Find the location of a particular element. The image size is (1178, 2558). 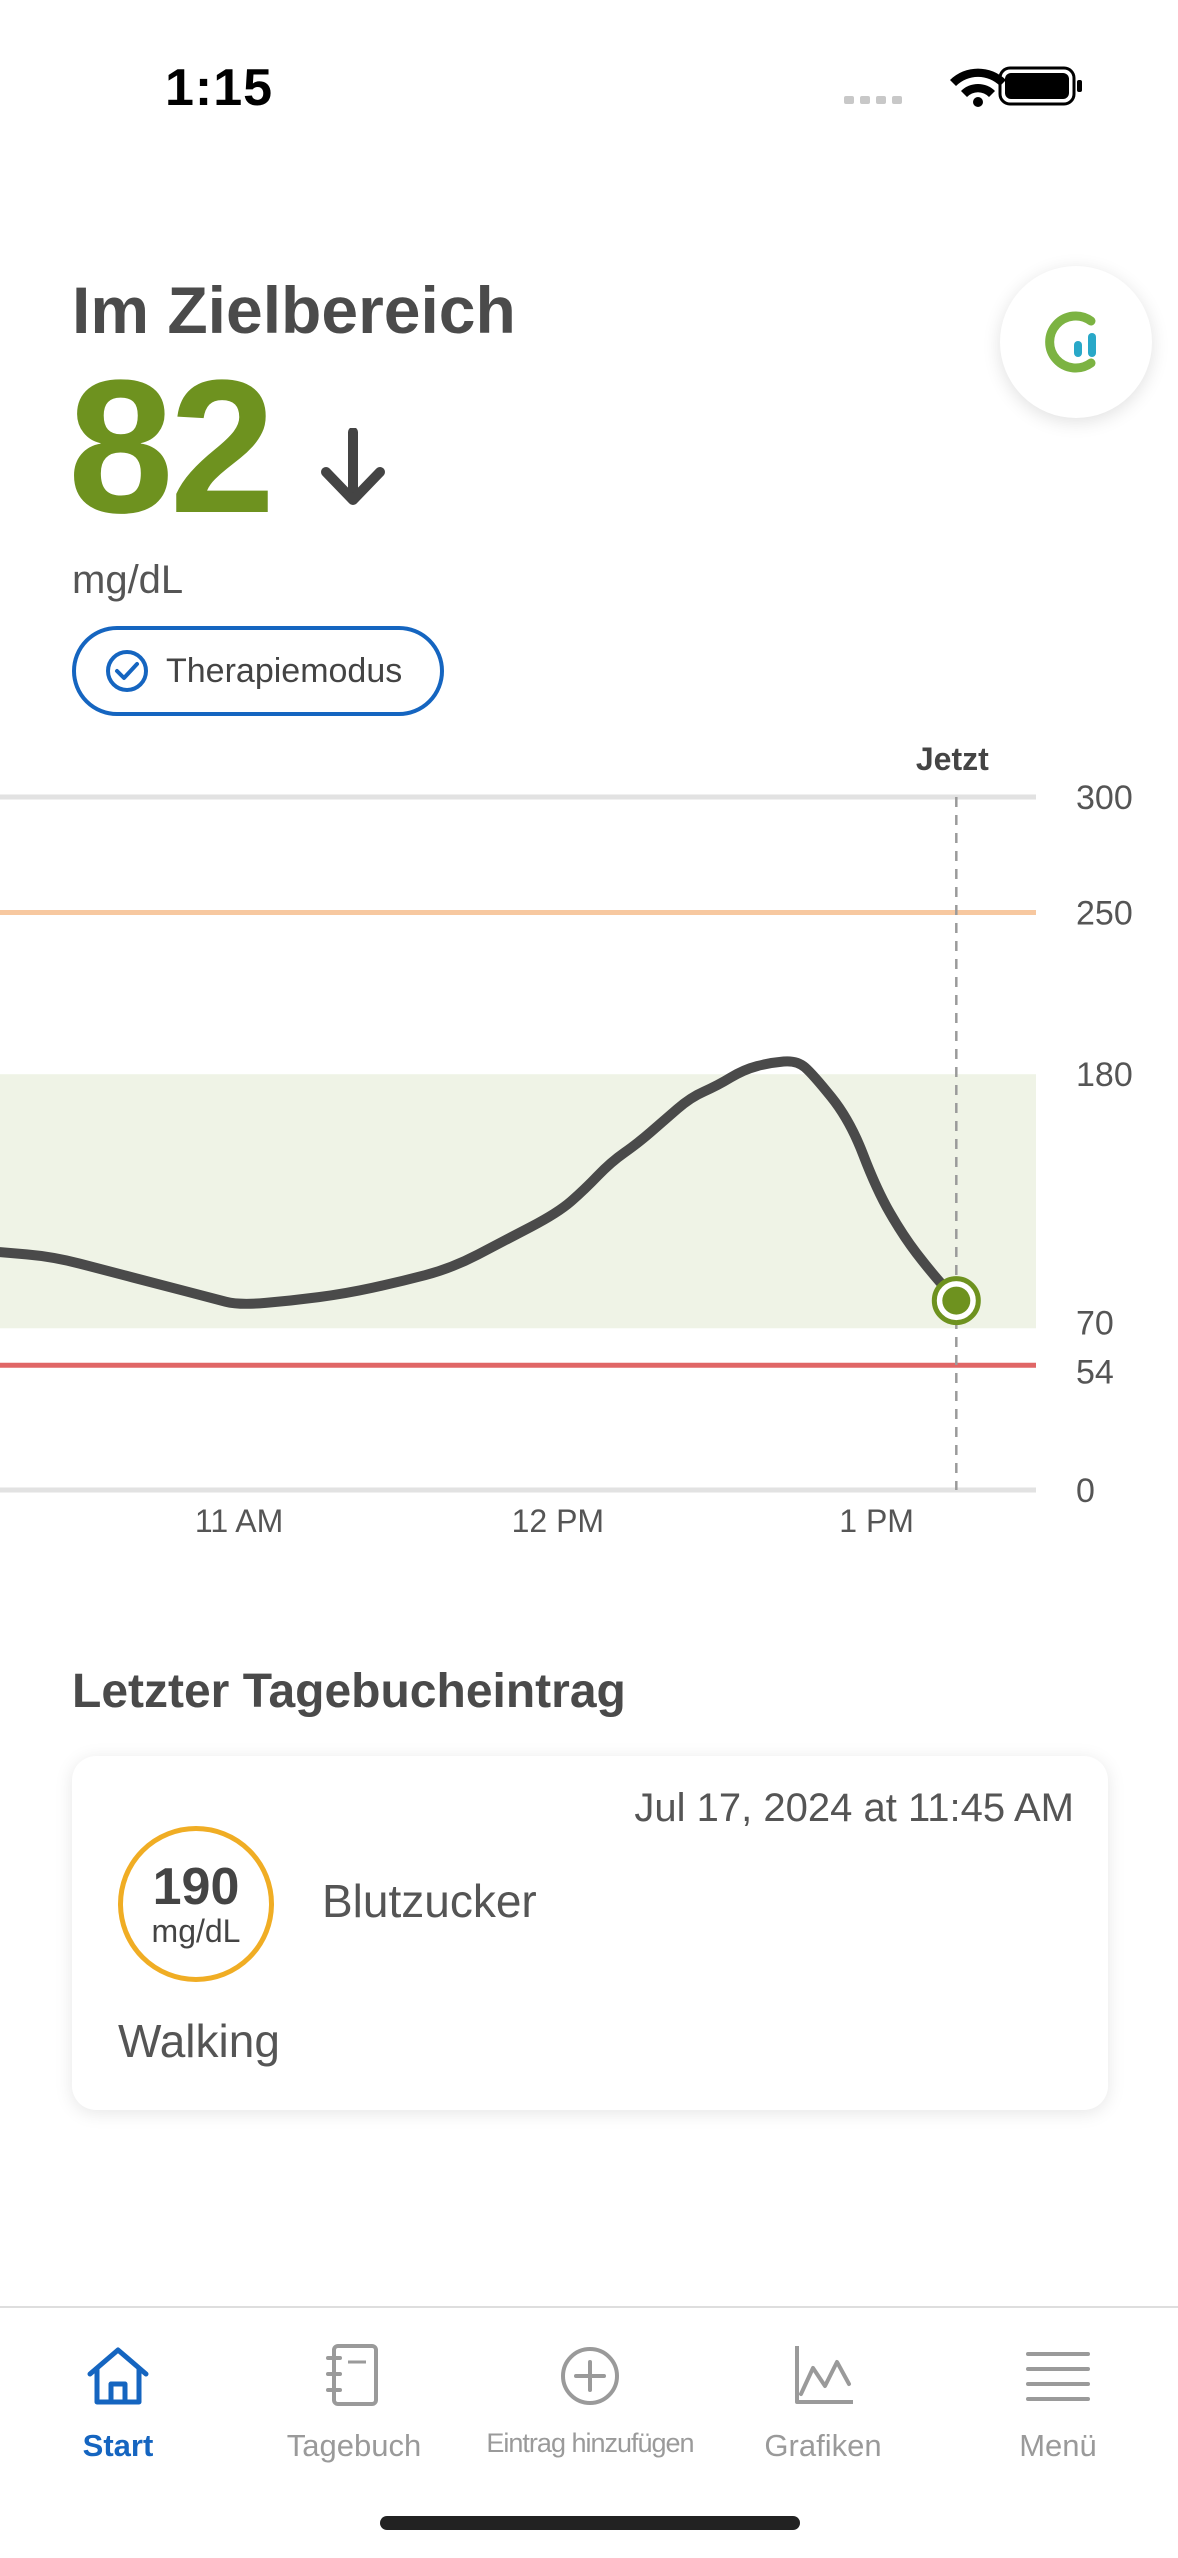

tab-label: Grafiken is located at coordinates (823, 2445).